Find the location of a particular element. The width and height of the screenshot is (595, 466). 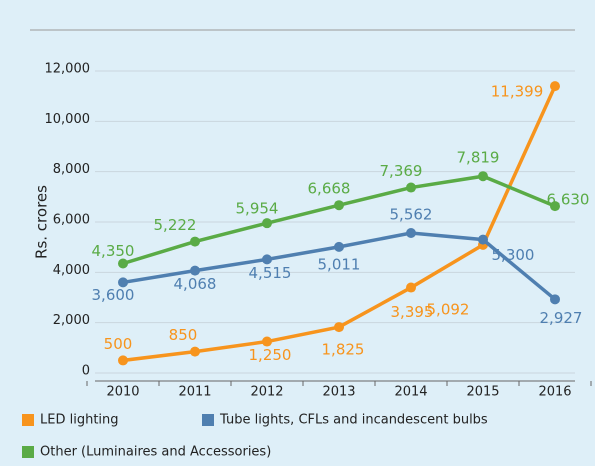

x-tick-label: 2014 is located at coordinates (410, 392).